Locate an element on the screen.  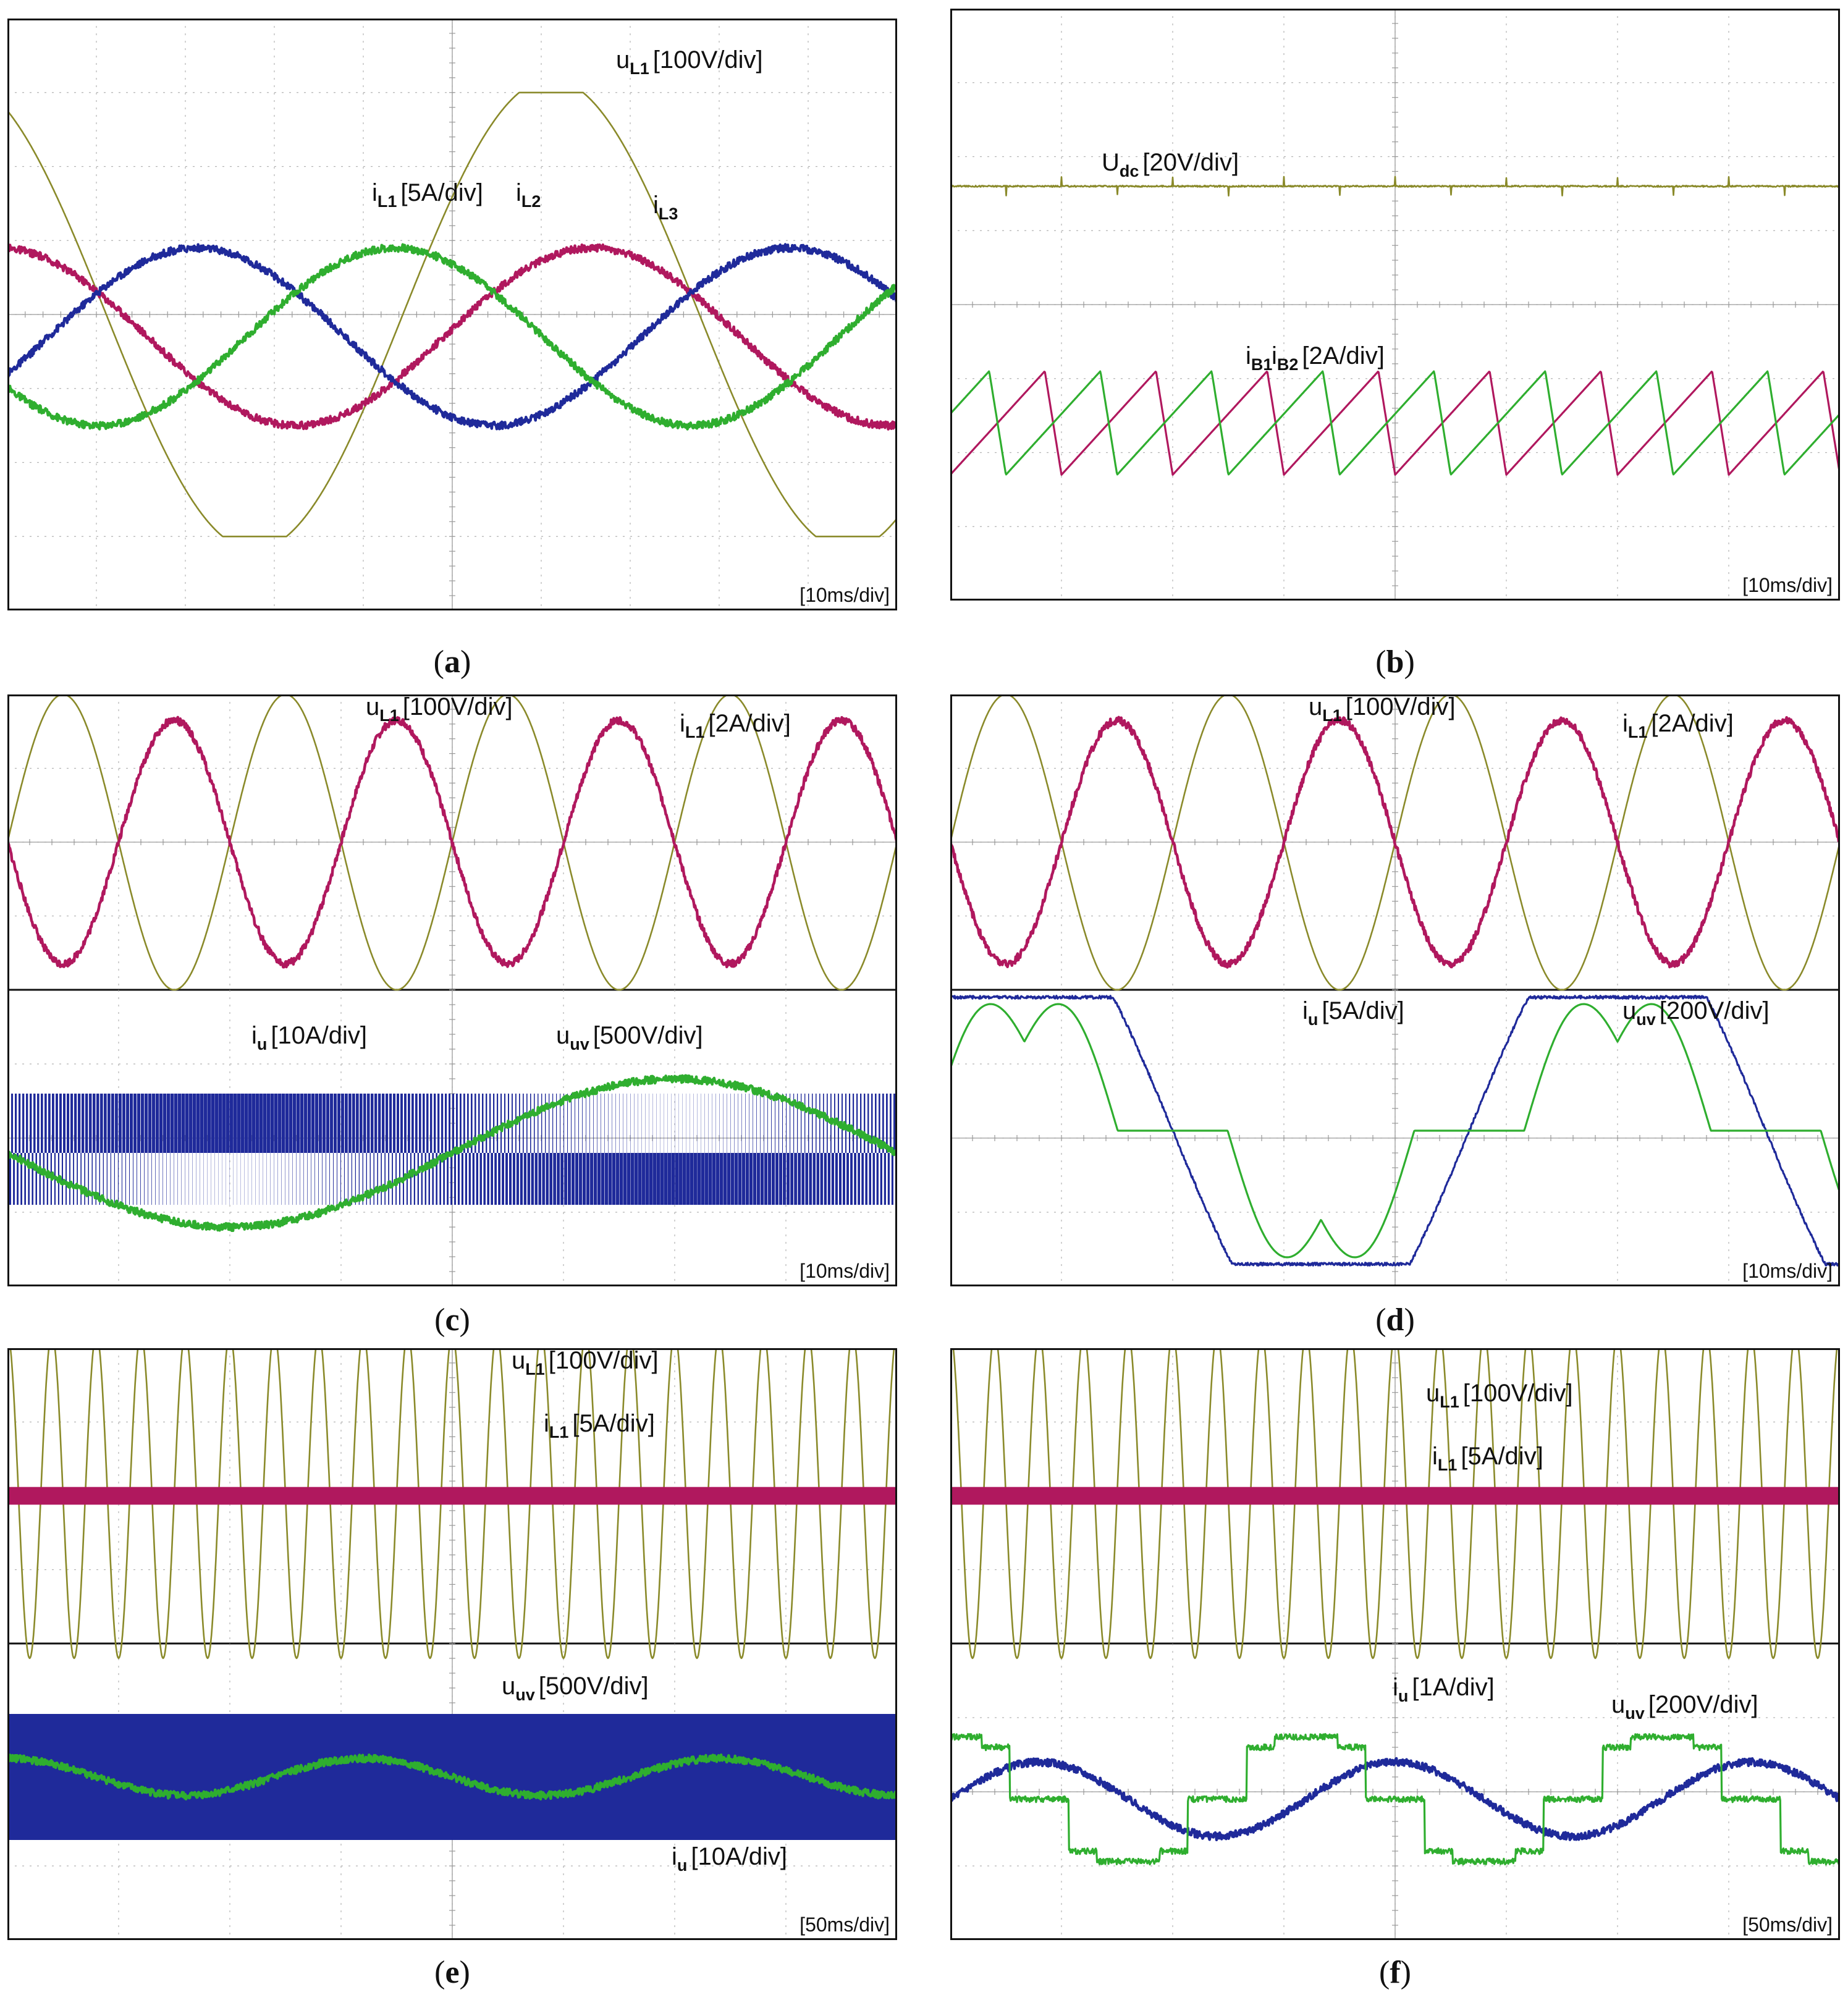
trace-label-ib1: iB1 is located at coordinates (1259, 358).